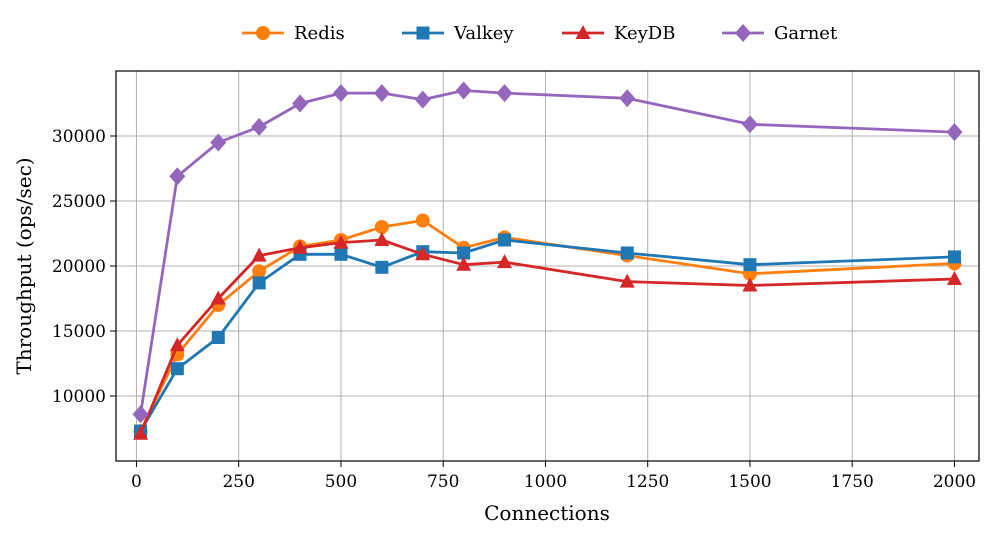  What do you see at coordinates (24, 265) in the screenshot?
I see `y-axis-label: Throughput (ops/sec)` at bounding box center [24, 265].